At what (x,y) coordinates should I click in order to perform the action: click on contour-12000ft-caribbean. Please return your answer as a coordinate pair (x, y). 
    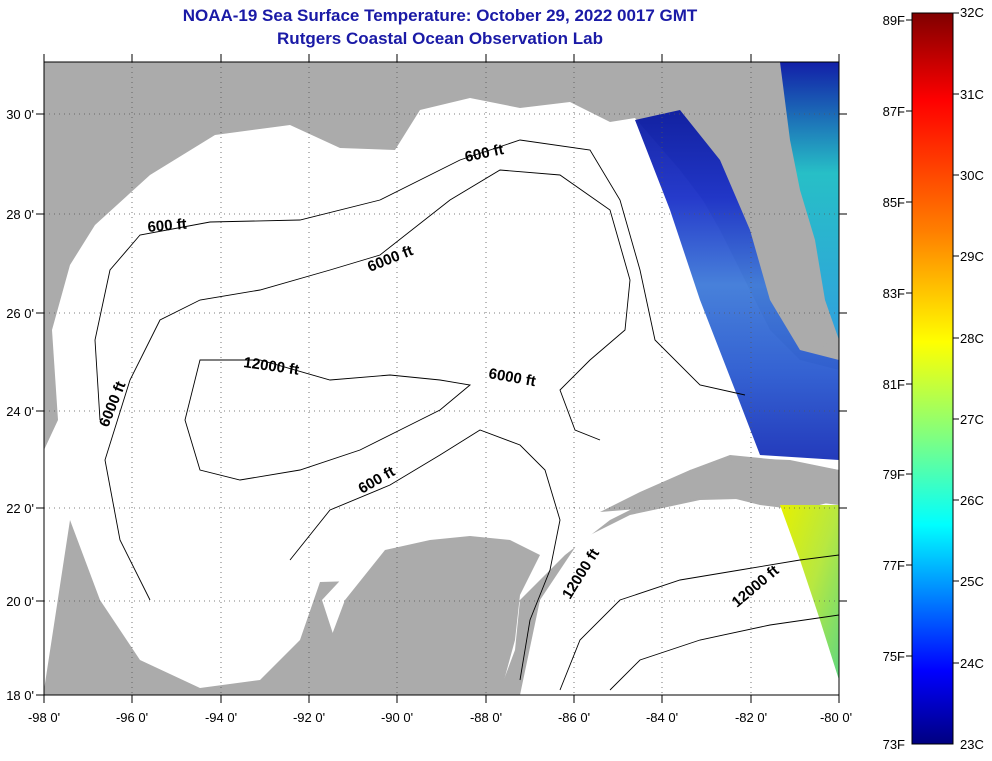
    Looking at the image, I should click on (699, 622).